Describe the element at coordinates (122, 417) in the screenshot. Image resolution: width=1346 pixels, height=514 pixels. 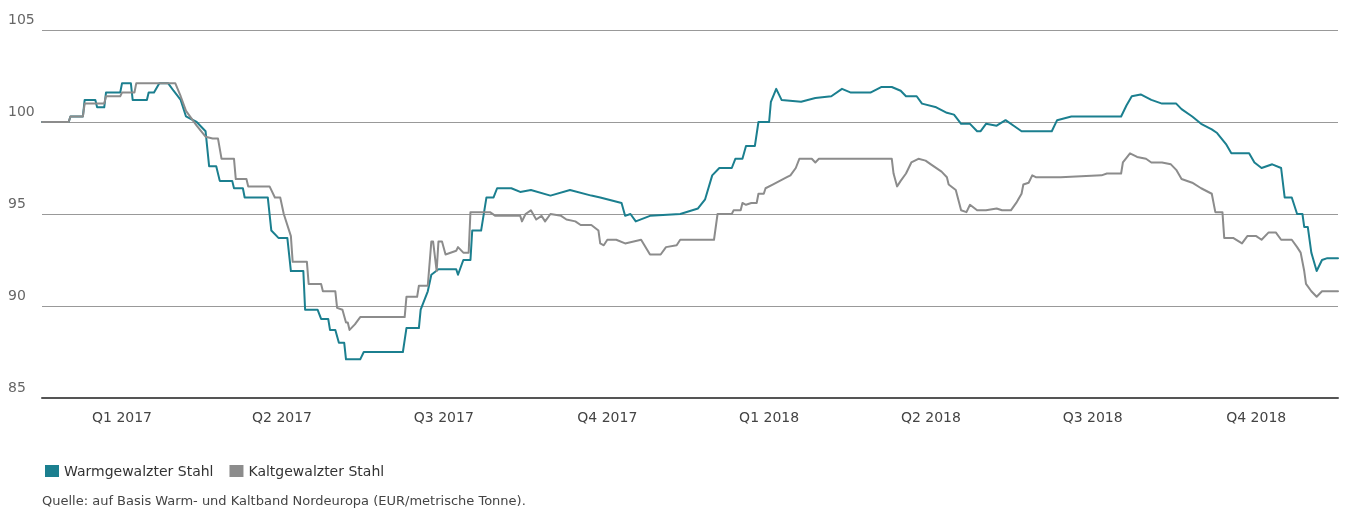
I see `x-tick-label: Q1 2017` at that location.